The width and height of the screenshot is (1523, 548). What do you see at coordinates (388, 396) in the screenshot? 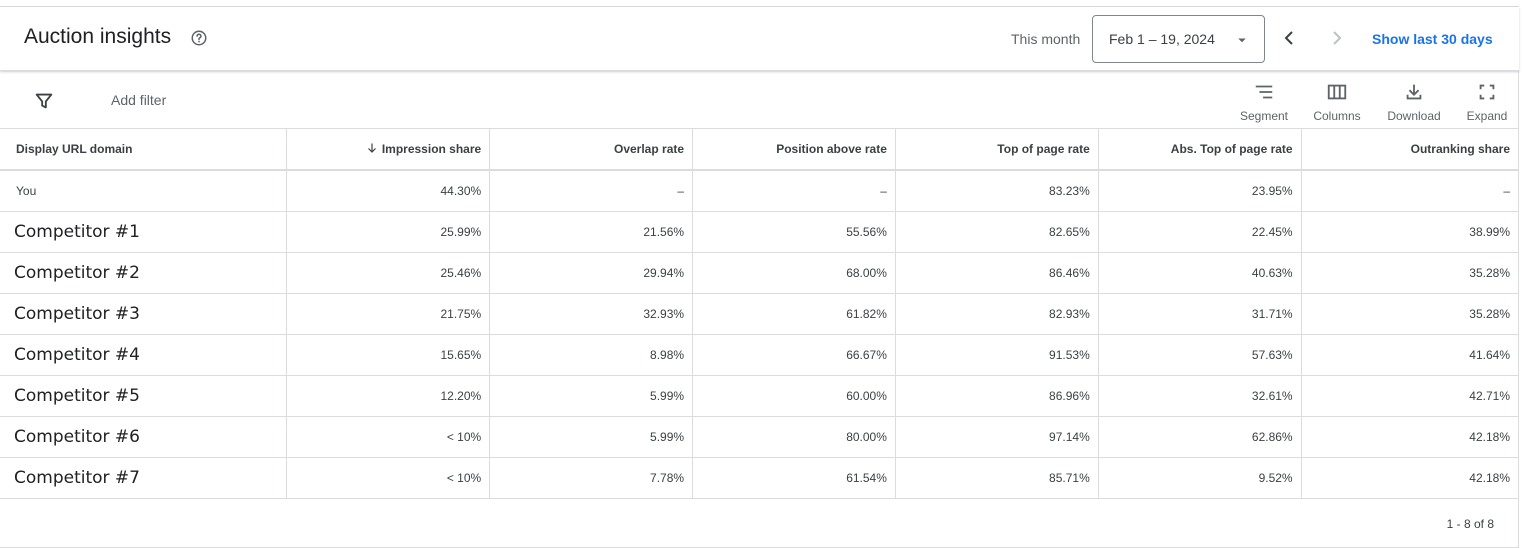
I see `impression-share-cell: 12.20%` at bounding box center [388, 396].